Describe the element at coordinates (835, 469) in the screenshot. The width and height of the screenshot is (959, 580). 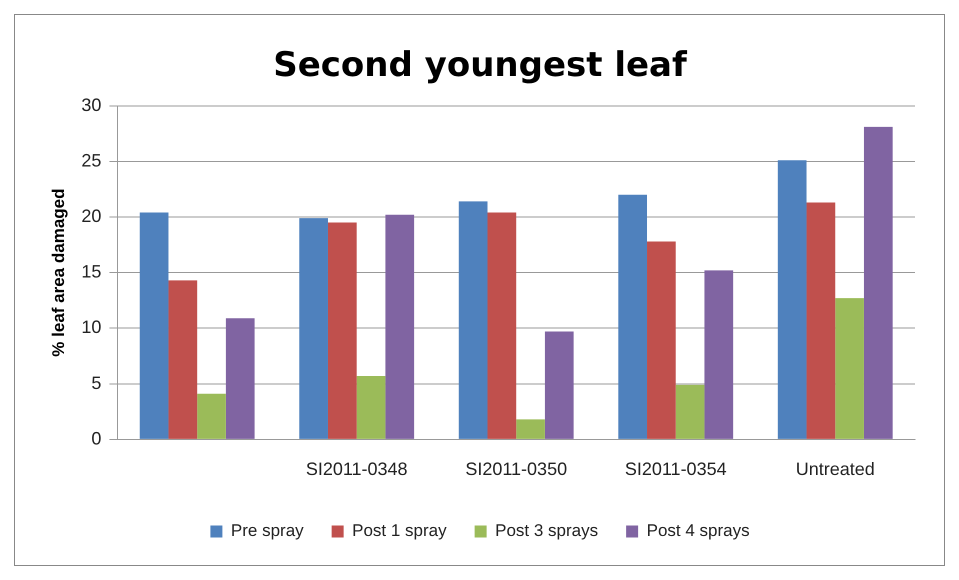
I see `x-tick-label: Untreated` at that location.